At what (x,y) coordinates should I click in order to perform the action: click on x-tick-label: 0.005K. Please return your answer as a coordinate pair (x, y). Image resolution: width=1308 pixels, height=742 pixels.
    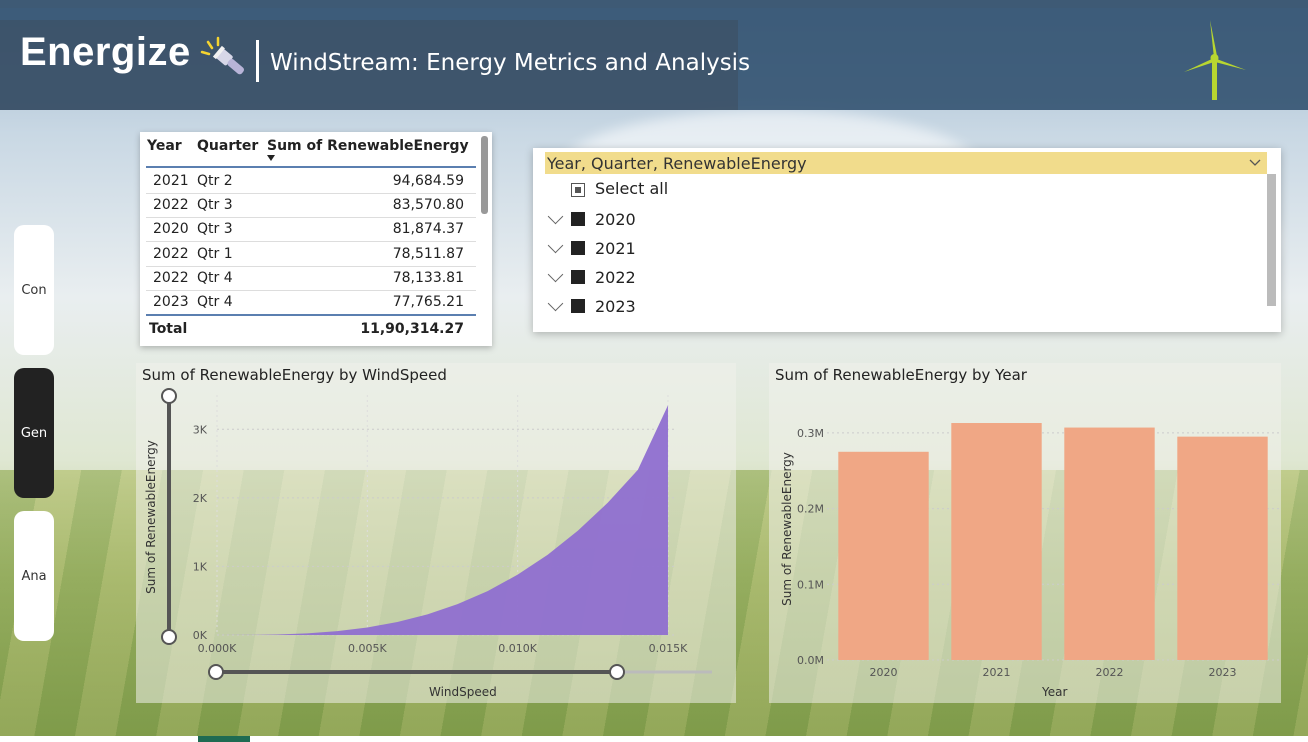
    Looking at the image, I should click on (367, 648).